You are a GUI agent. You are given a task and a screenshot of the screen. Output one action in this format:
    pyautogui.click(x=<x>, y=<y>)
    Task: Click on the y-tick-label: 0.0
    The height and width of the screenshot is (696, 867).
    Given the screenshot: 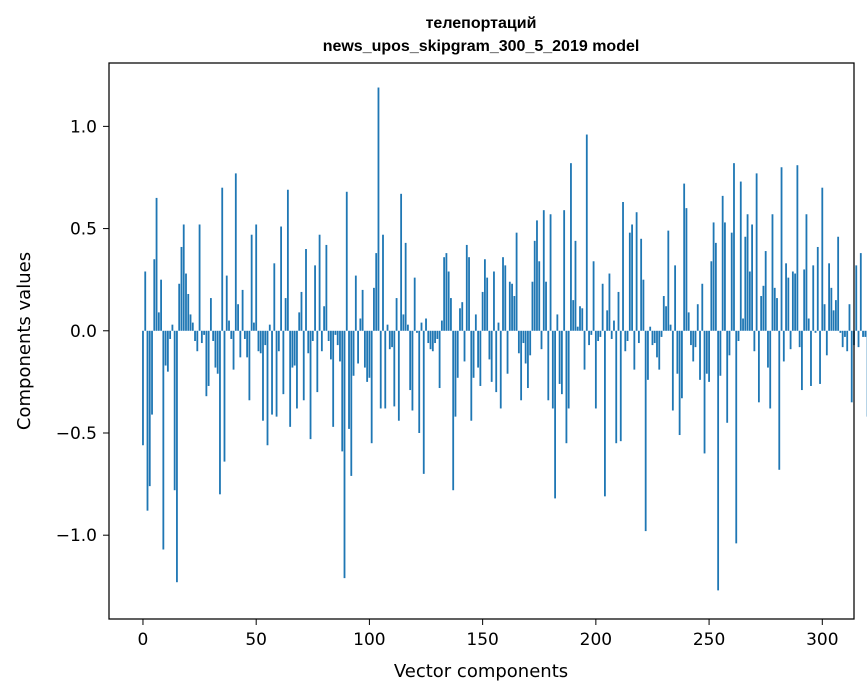 What is the action you would take?
    pyautogui.click(x=83, y=332)
    